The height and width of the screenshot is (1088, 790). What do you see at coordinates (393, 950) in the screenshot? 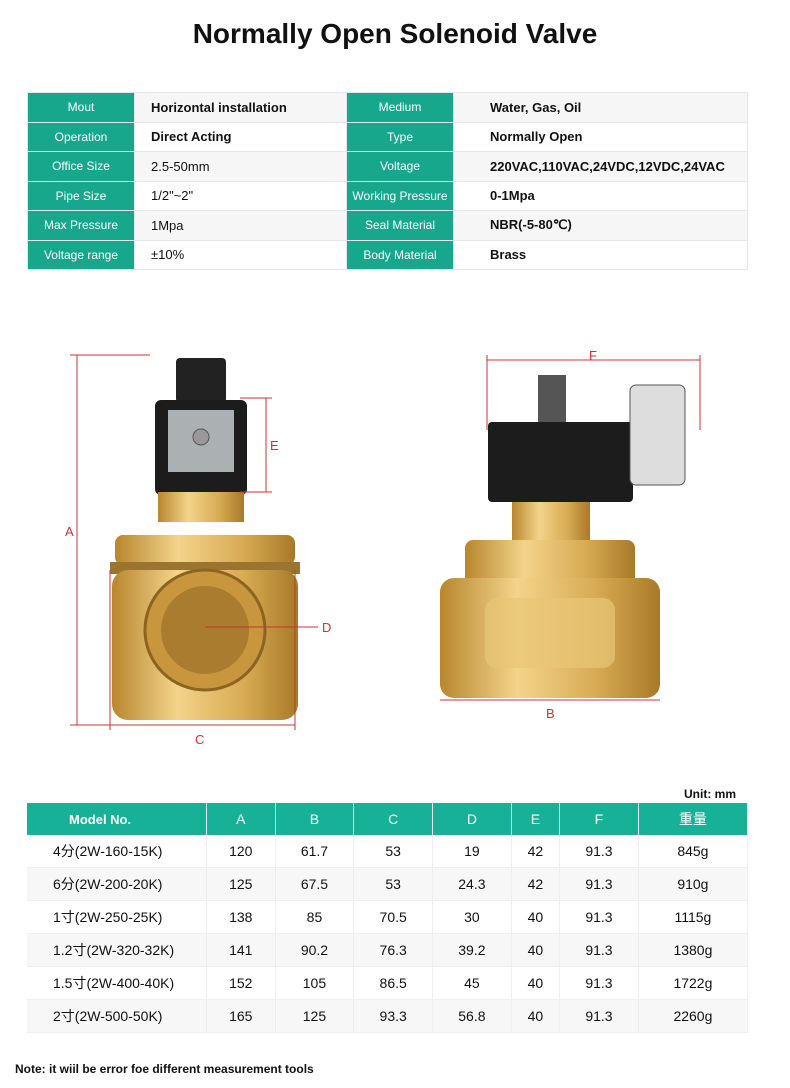
I see `table-cell: 76.3` at bounding box center [393, 950].